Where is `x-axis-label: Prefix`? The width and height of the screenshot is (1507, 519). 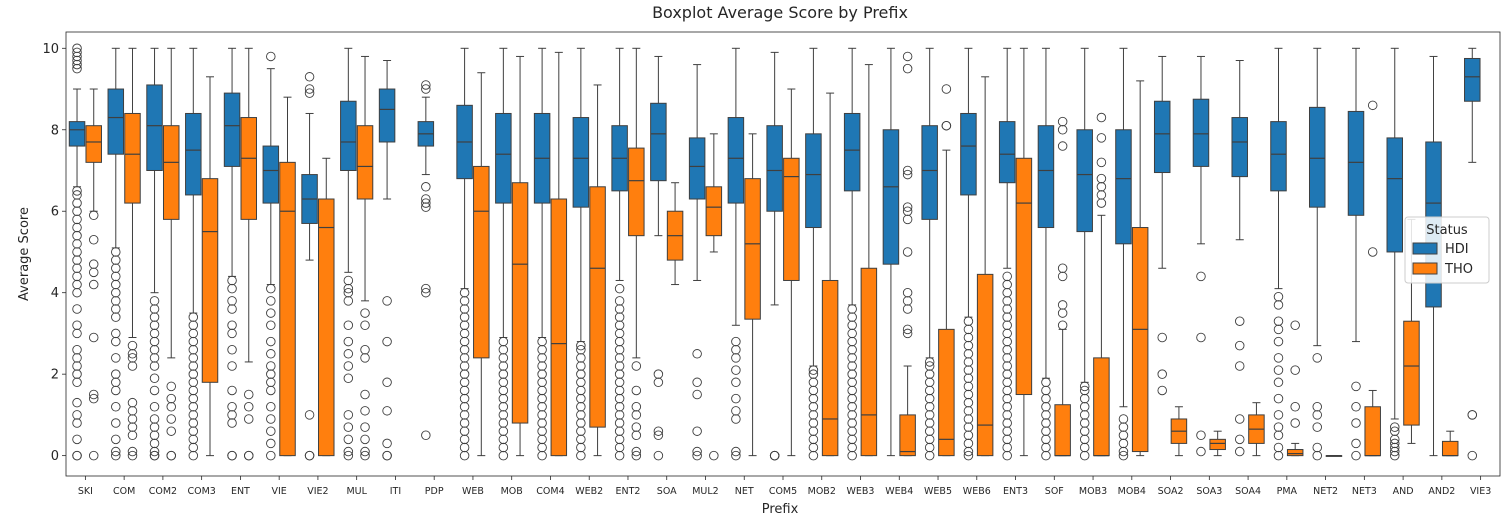
x-axis-label: Prefix is located at coordinates (780, 509).